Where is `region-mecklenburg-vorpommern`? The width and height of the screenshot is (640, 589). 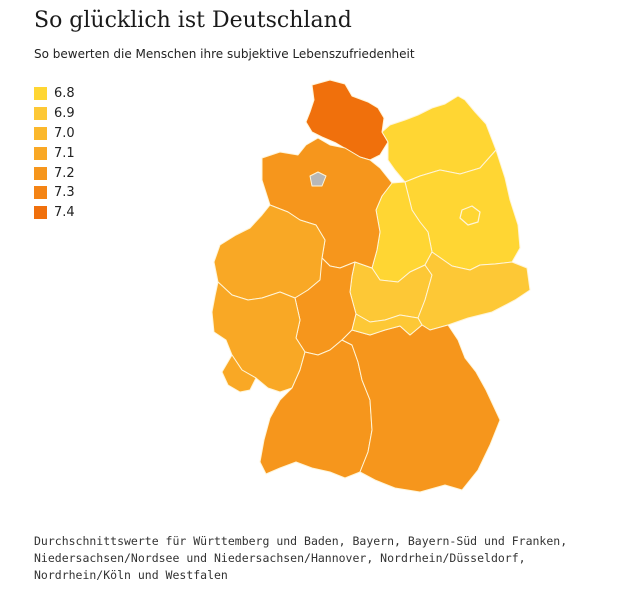 region-mecklenburg-vorpommern is located at coordinates (439, 139).